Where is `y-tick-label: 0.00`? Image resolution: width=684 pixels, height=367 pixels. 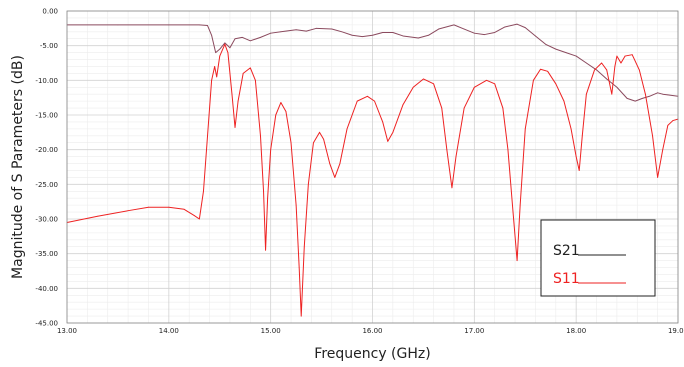
y-tick-label: 0.00 is located at coordinates (50, 12).